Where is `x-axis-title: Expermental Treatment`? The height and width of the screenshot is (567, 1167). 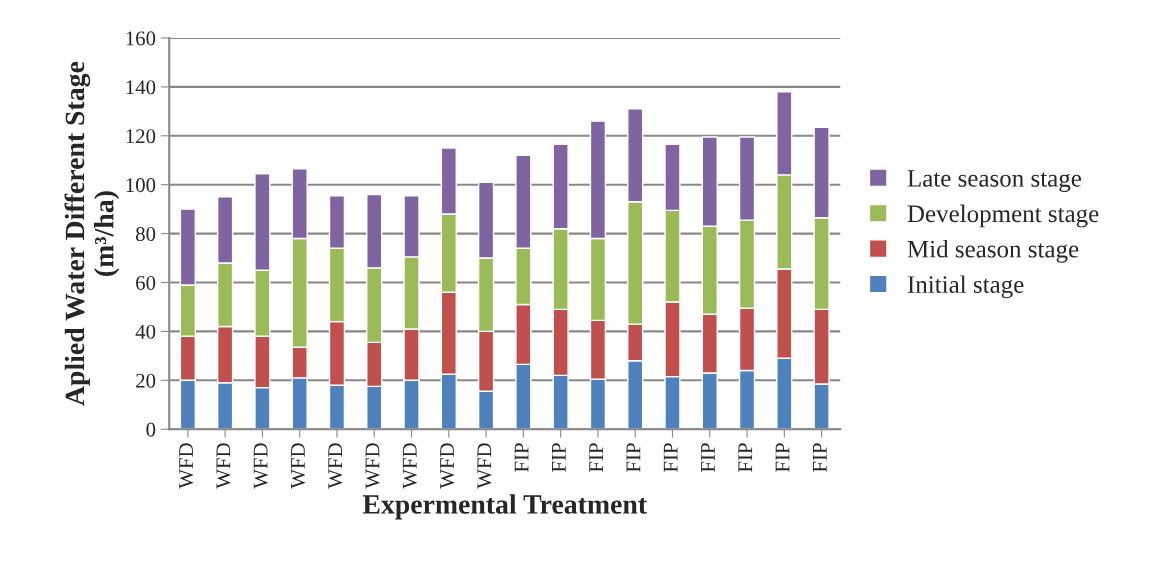 x-axis-title: Expermental Treatment is located at coordinates (504, 507).